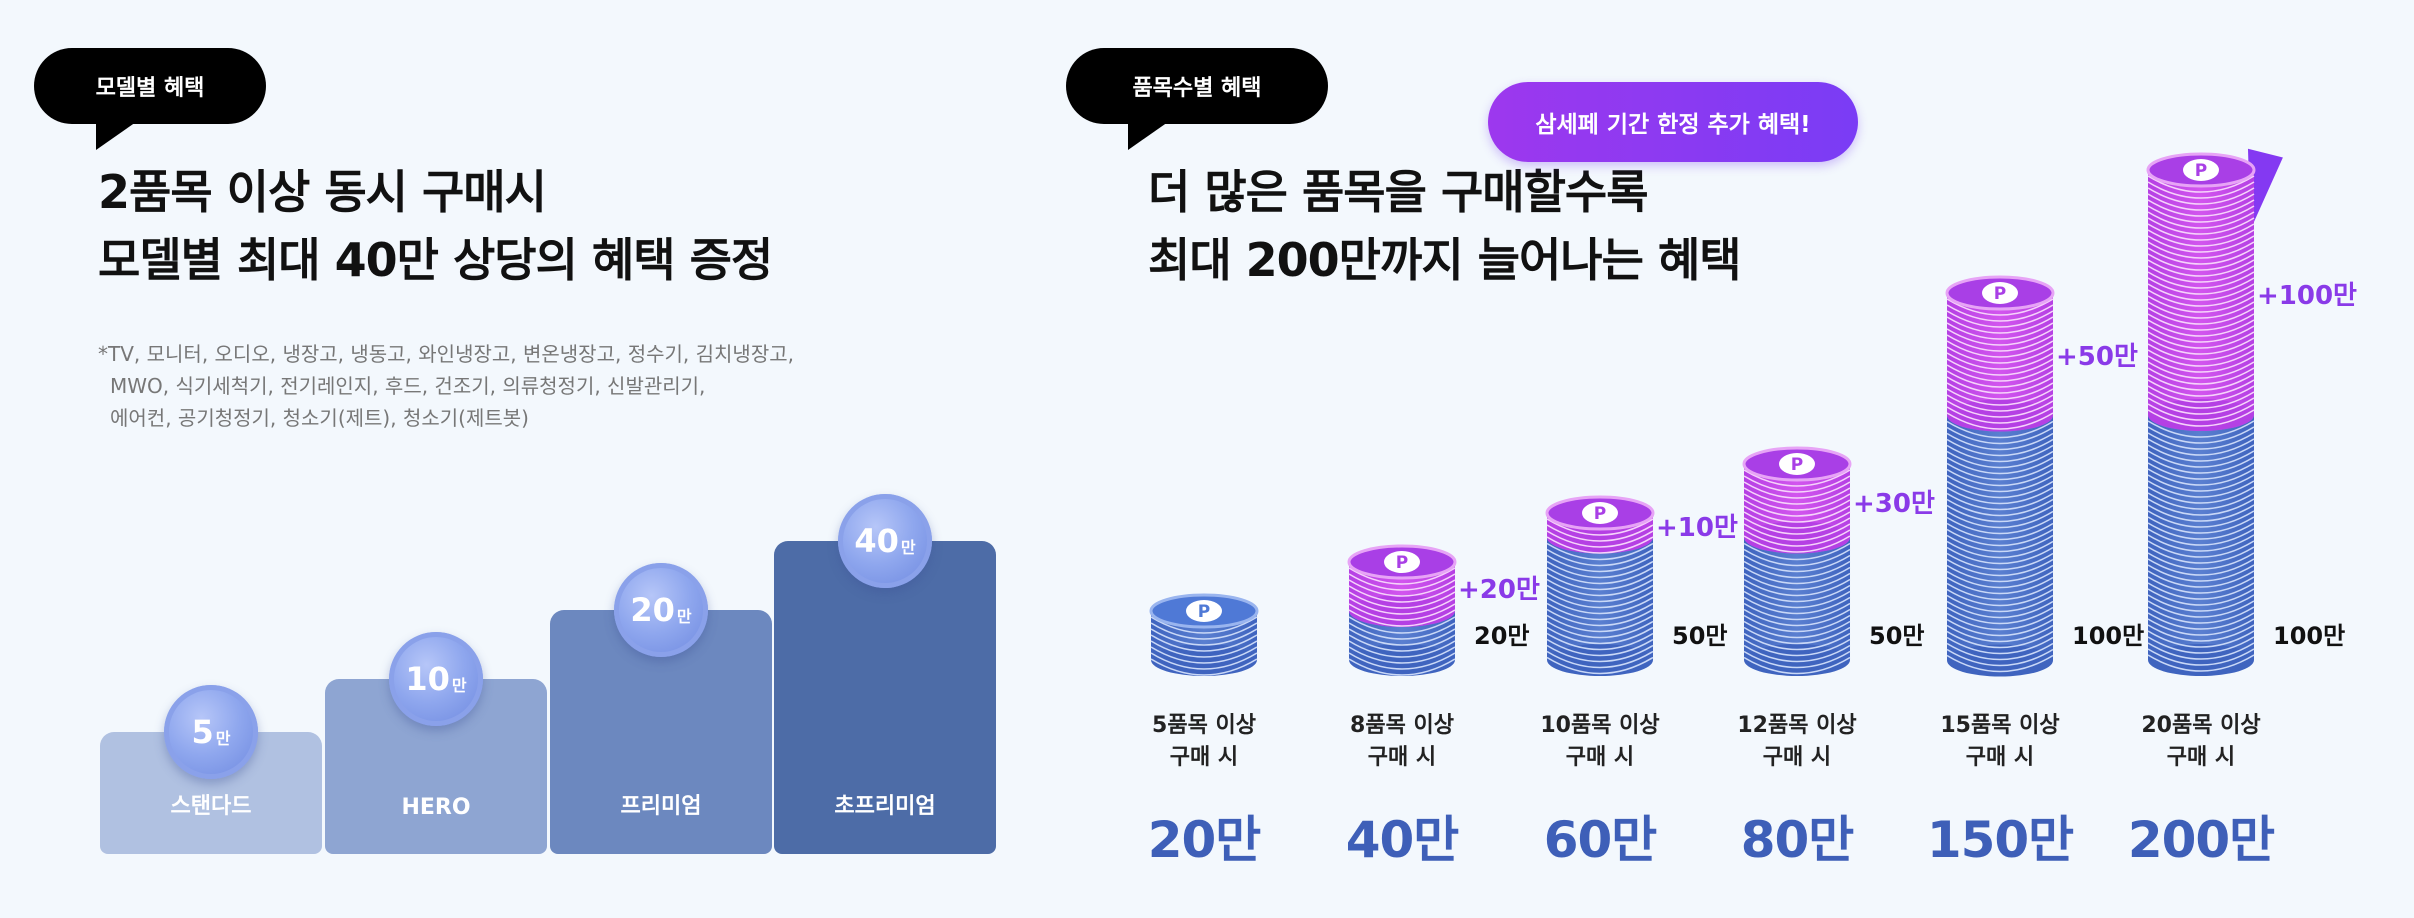  I want to click on tier-amount: 20, so click(652, 610).